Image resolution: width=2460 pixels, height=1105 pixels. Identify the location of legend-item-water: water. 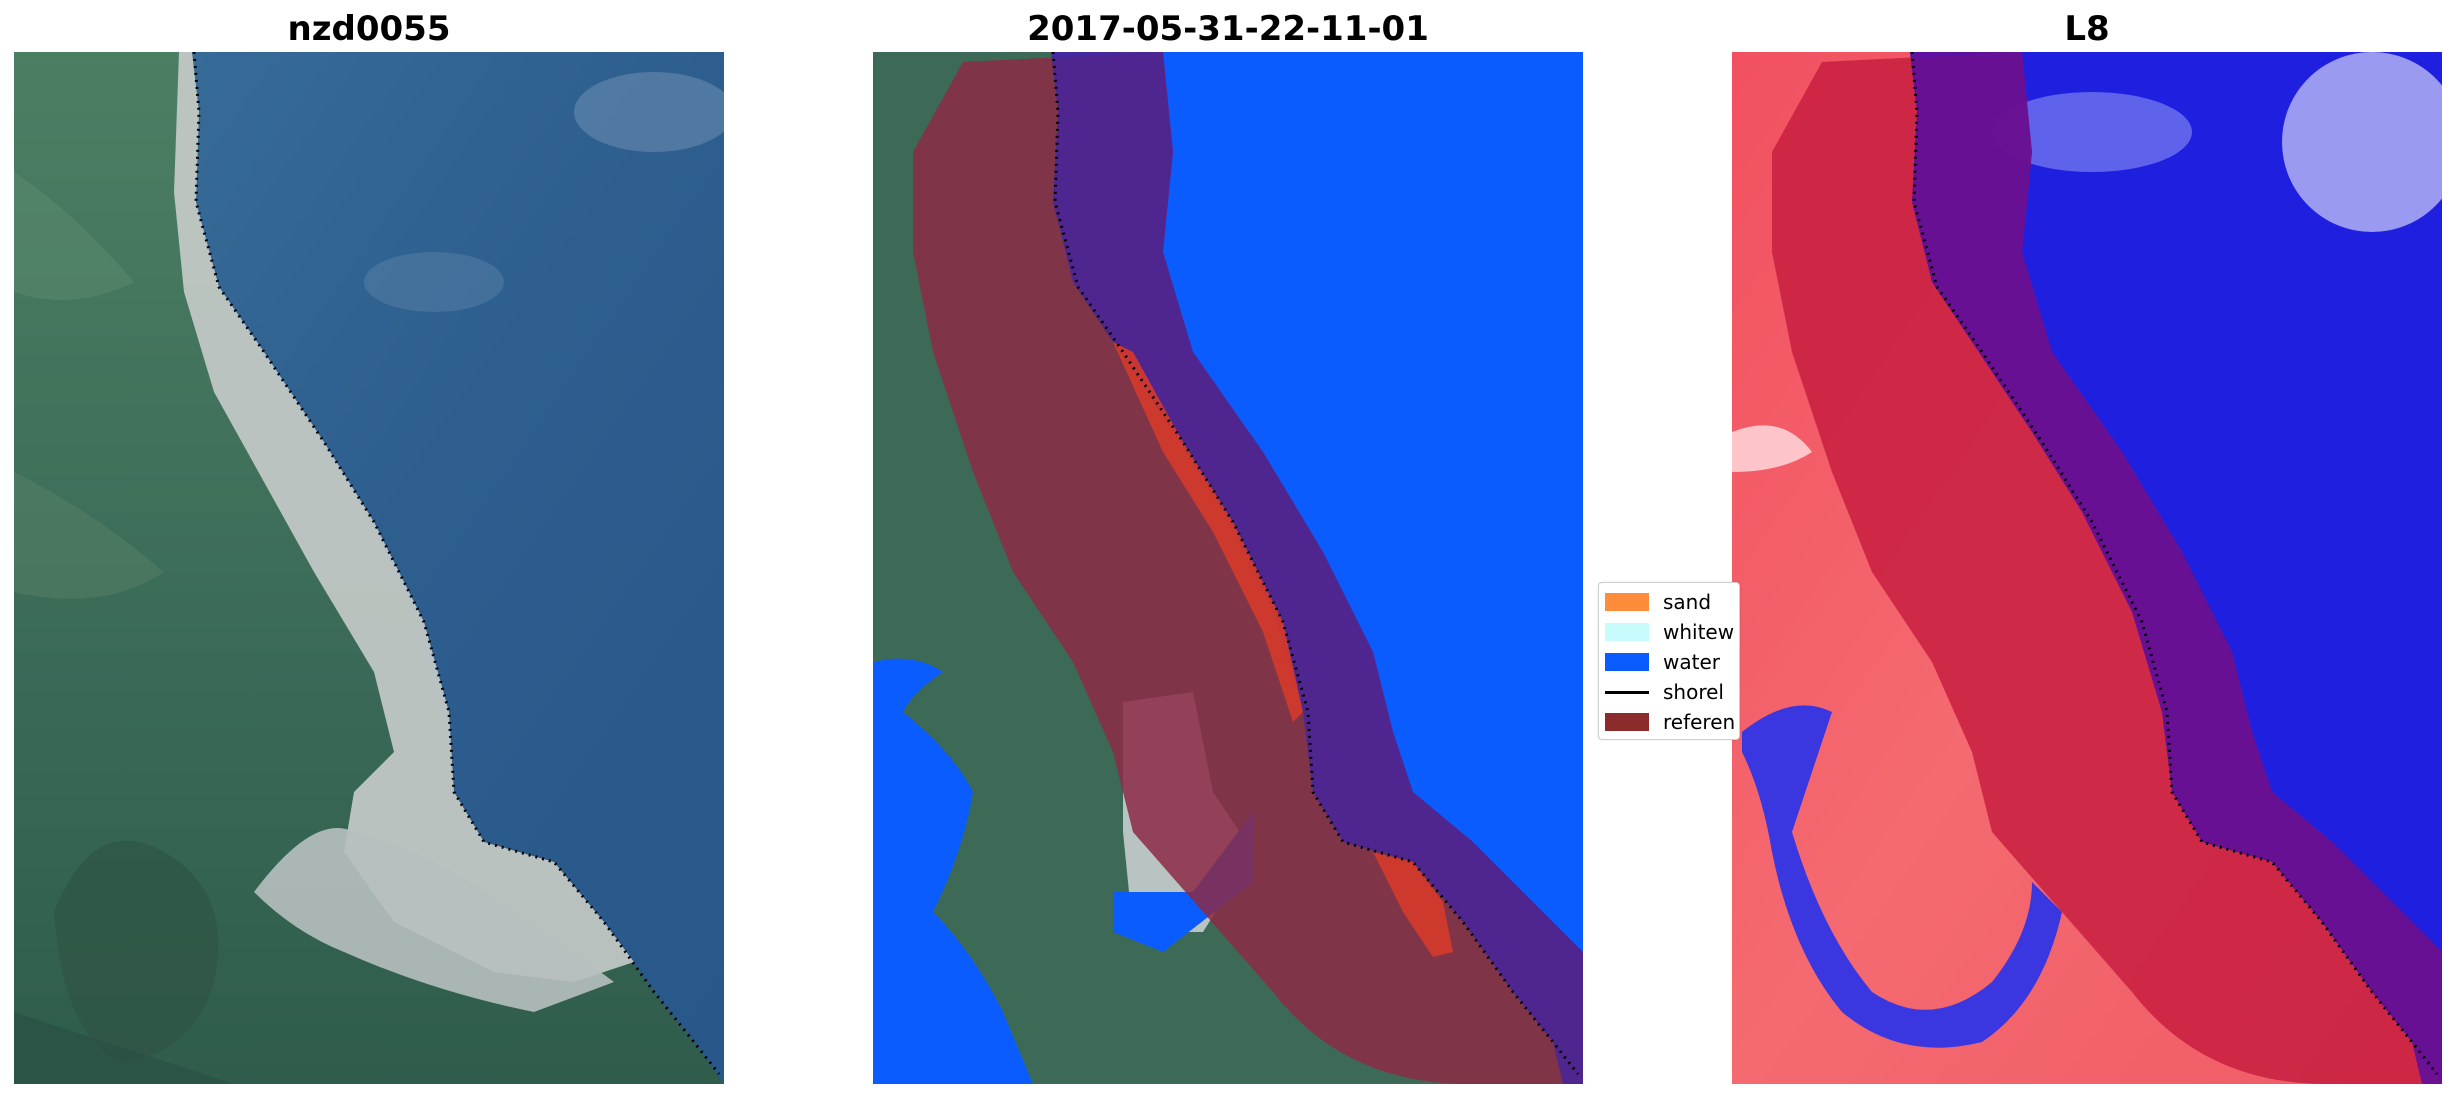
(1662, 662).